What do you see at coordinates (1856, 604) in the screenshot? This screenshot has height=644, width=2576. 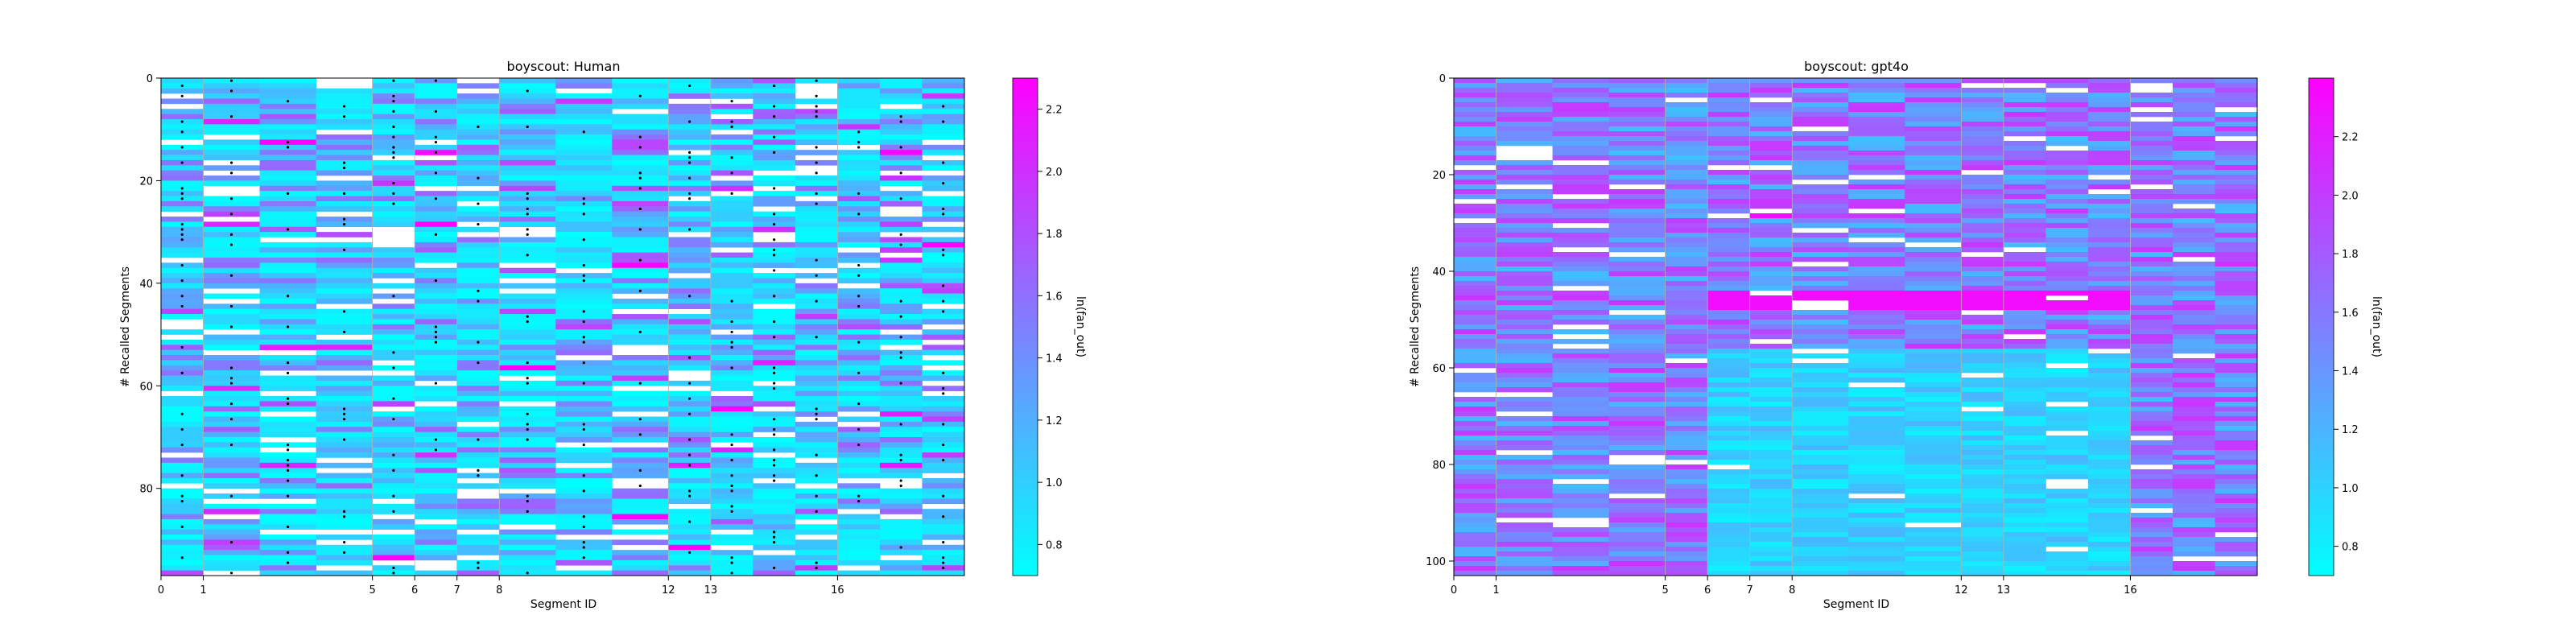 I see `x-axis-label: Segment ID` at bounding box center [1856, 604].